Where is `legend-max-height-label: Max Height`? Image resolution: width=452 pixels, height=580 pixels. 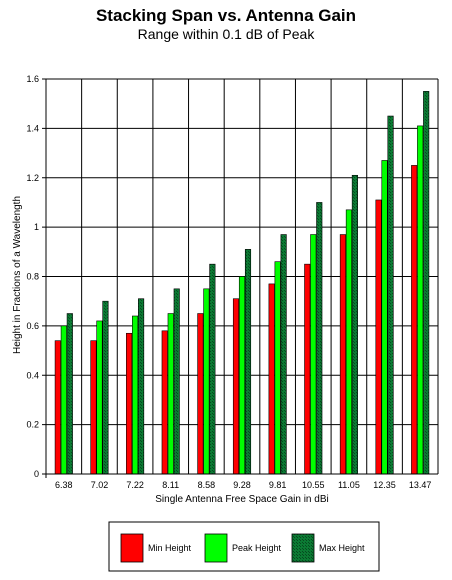 legend-max-height-label: Max Height is located at coordinates (342, 548).